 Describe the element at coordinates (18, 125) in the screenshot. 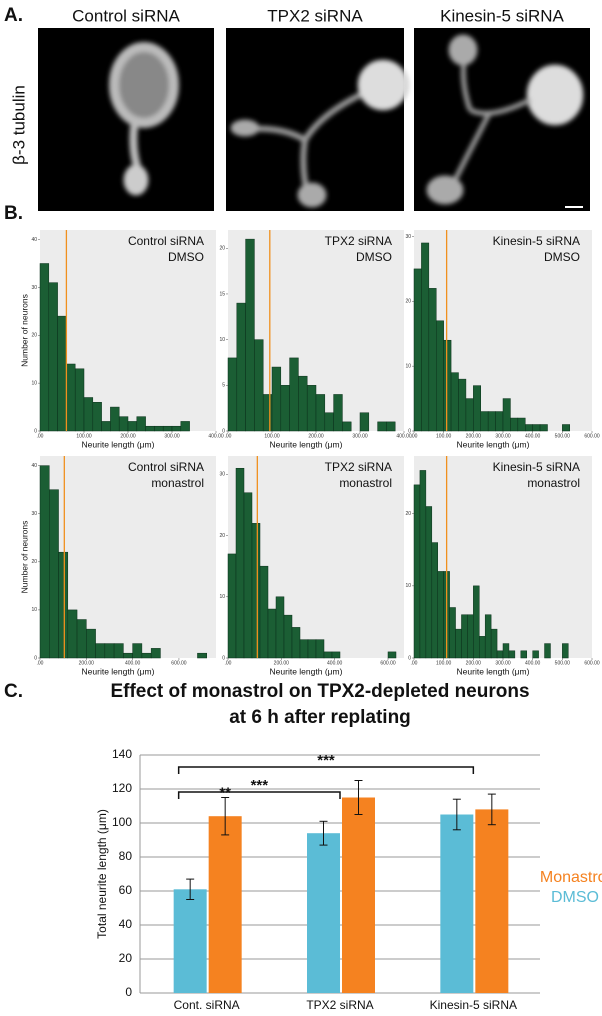

I see `stain-label: β-3 tubulin` at that location.